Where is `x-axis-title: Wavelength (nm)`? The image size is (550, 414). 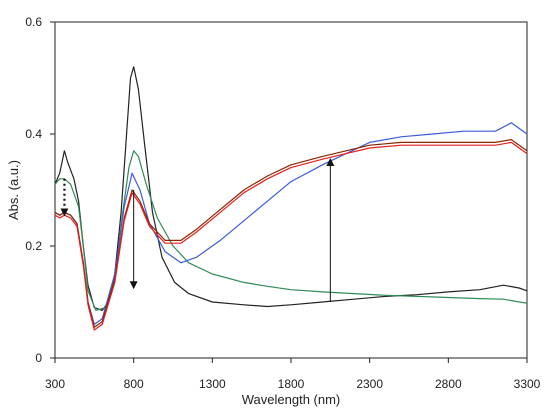 x-axis-title: Wavelength (nm) is located at coordinates (291, 399).